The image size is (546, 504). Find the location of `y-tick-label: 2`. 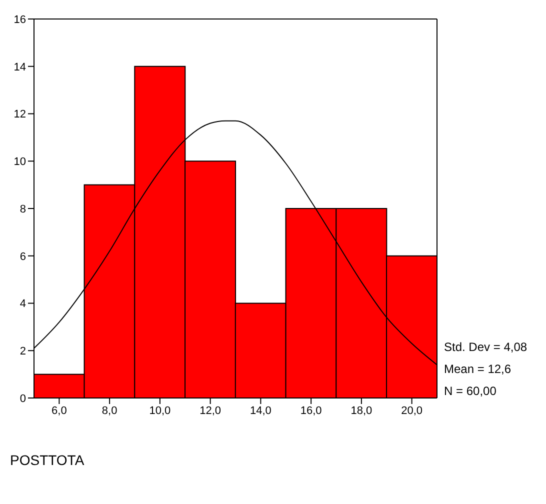

y-tick-label: 2 is located at coordinates (23, 352).